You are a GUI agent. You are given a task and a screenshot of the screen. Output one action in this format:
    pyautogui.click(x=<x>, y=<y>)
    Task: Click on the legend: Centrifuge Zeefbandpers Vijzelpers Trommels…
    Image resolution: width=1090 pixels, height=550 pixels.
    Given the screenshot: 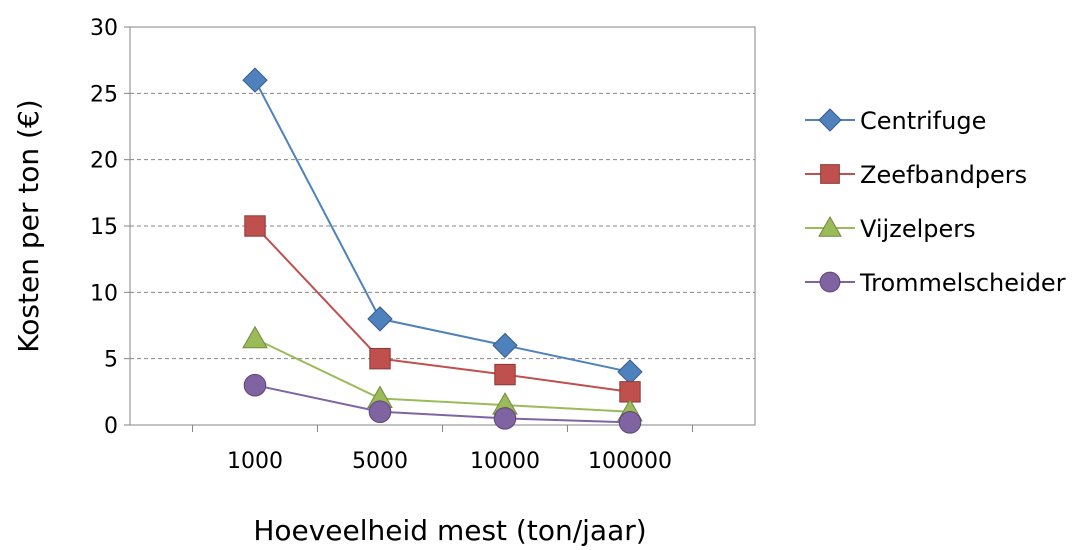 What is the action you would take?
    pyautogui.click(x=935, y=202)
    